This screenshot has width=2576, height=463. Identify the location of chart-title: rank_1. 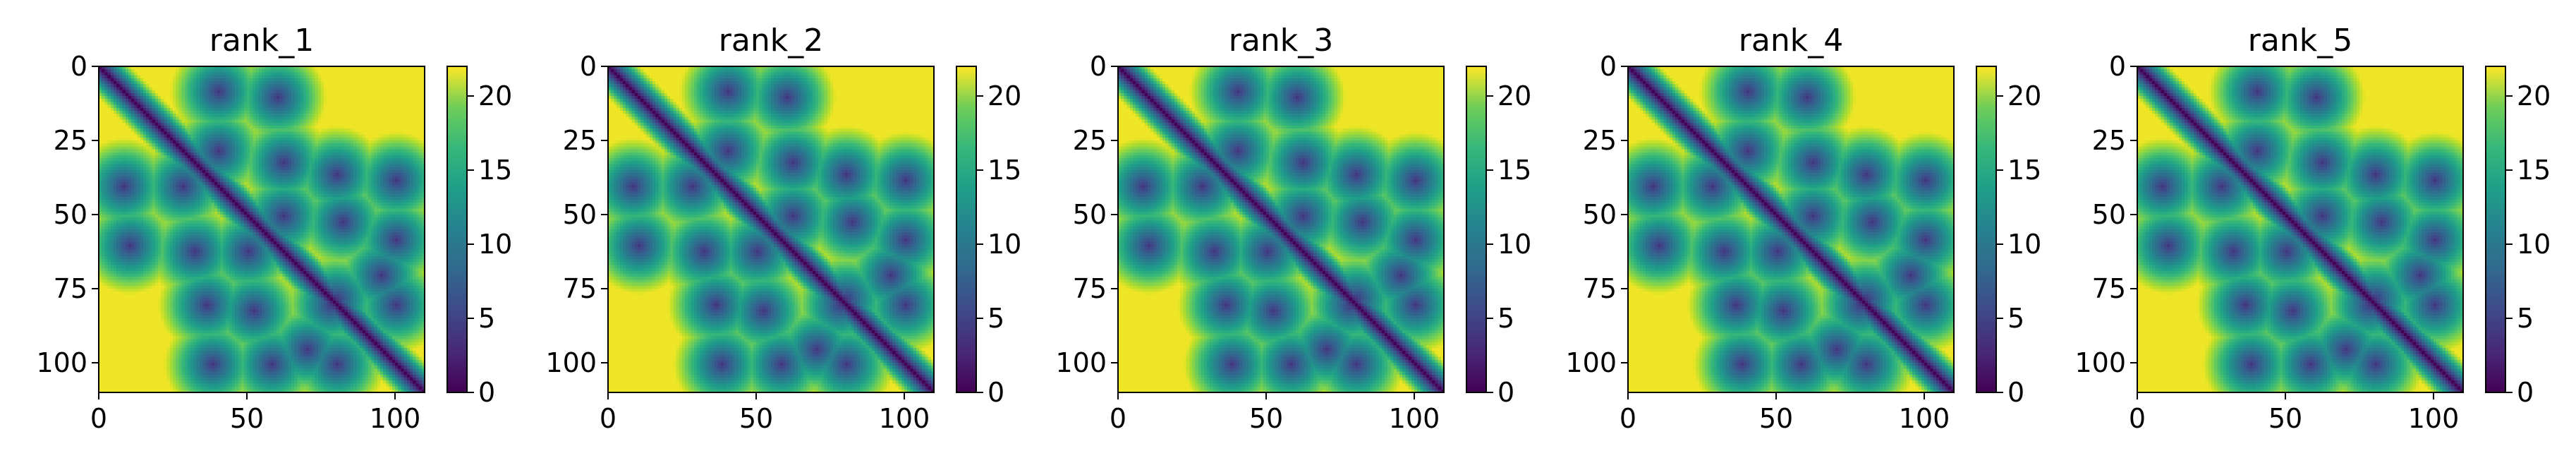
(261, 41).